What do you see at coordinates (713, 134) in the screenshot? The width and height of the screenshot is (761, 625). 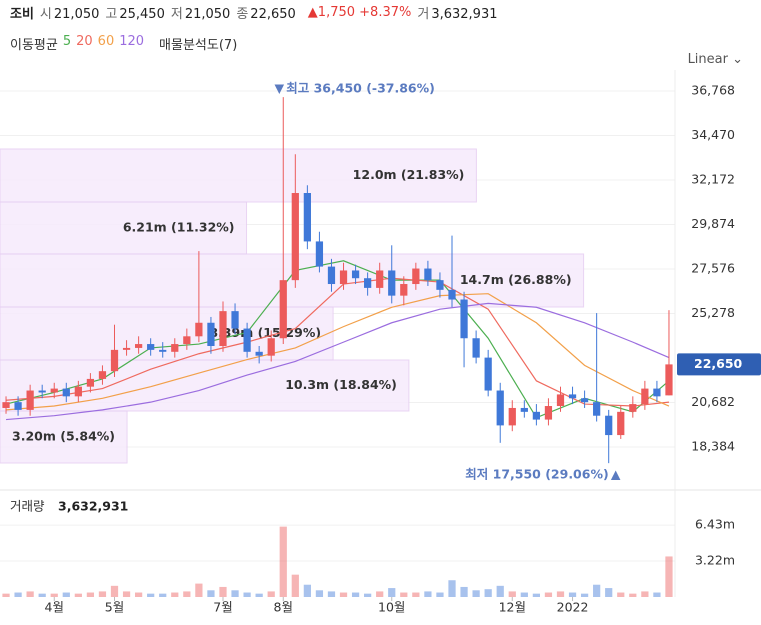 I see `y-tick-label: 34,470` at bounding box center [713, 134].